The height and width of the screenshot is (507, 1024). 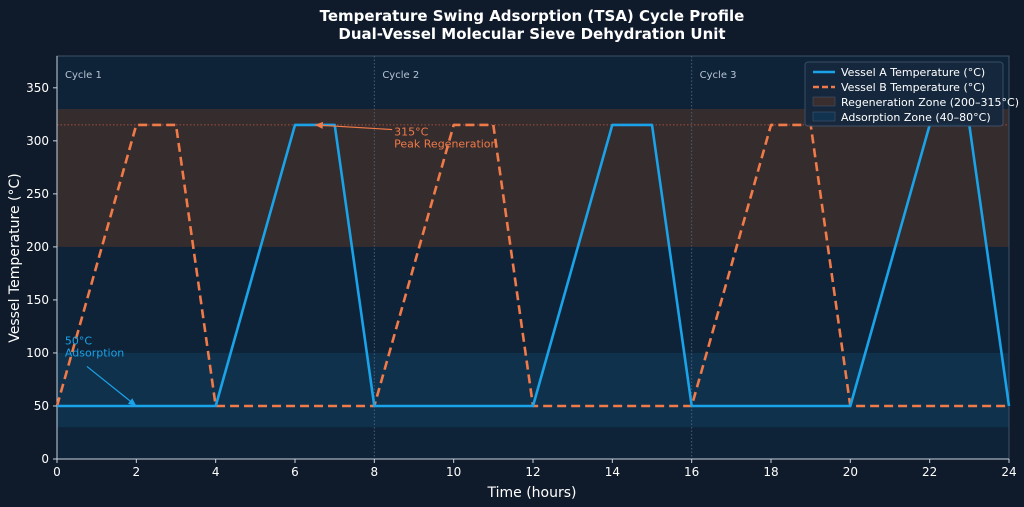 I want to click on adsorption-zone, so click(x=533, y=390).